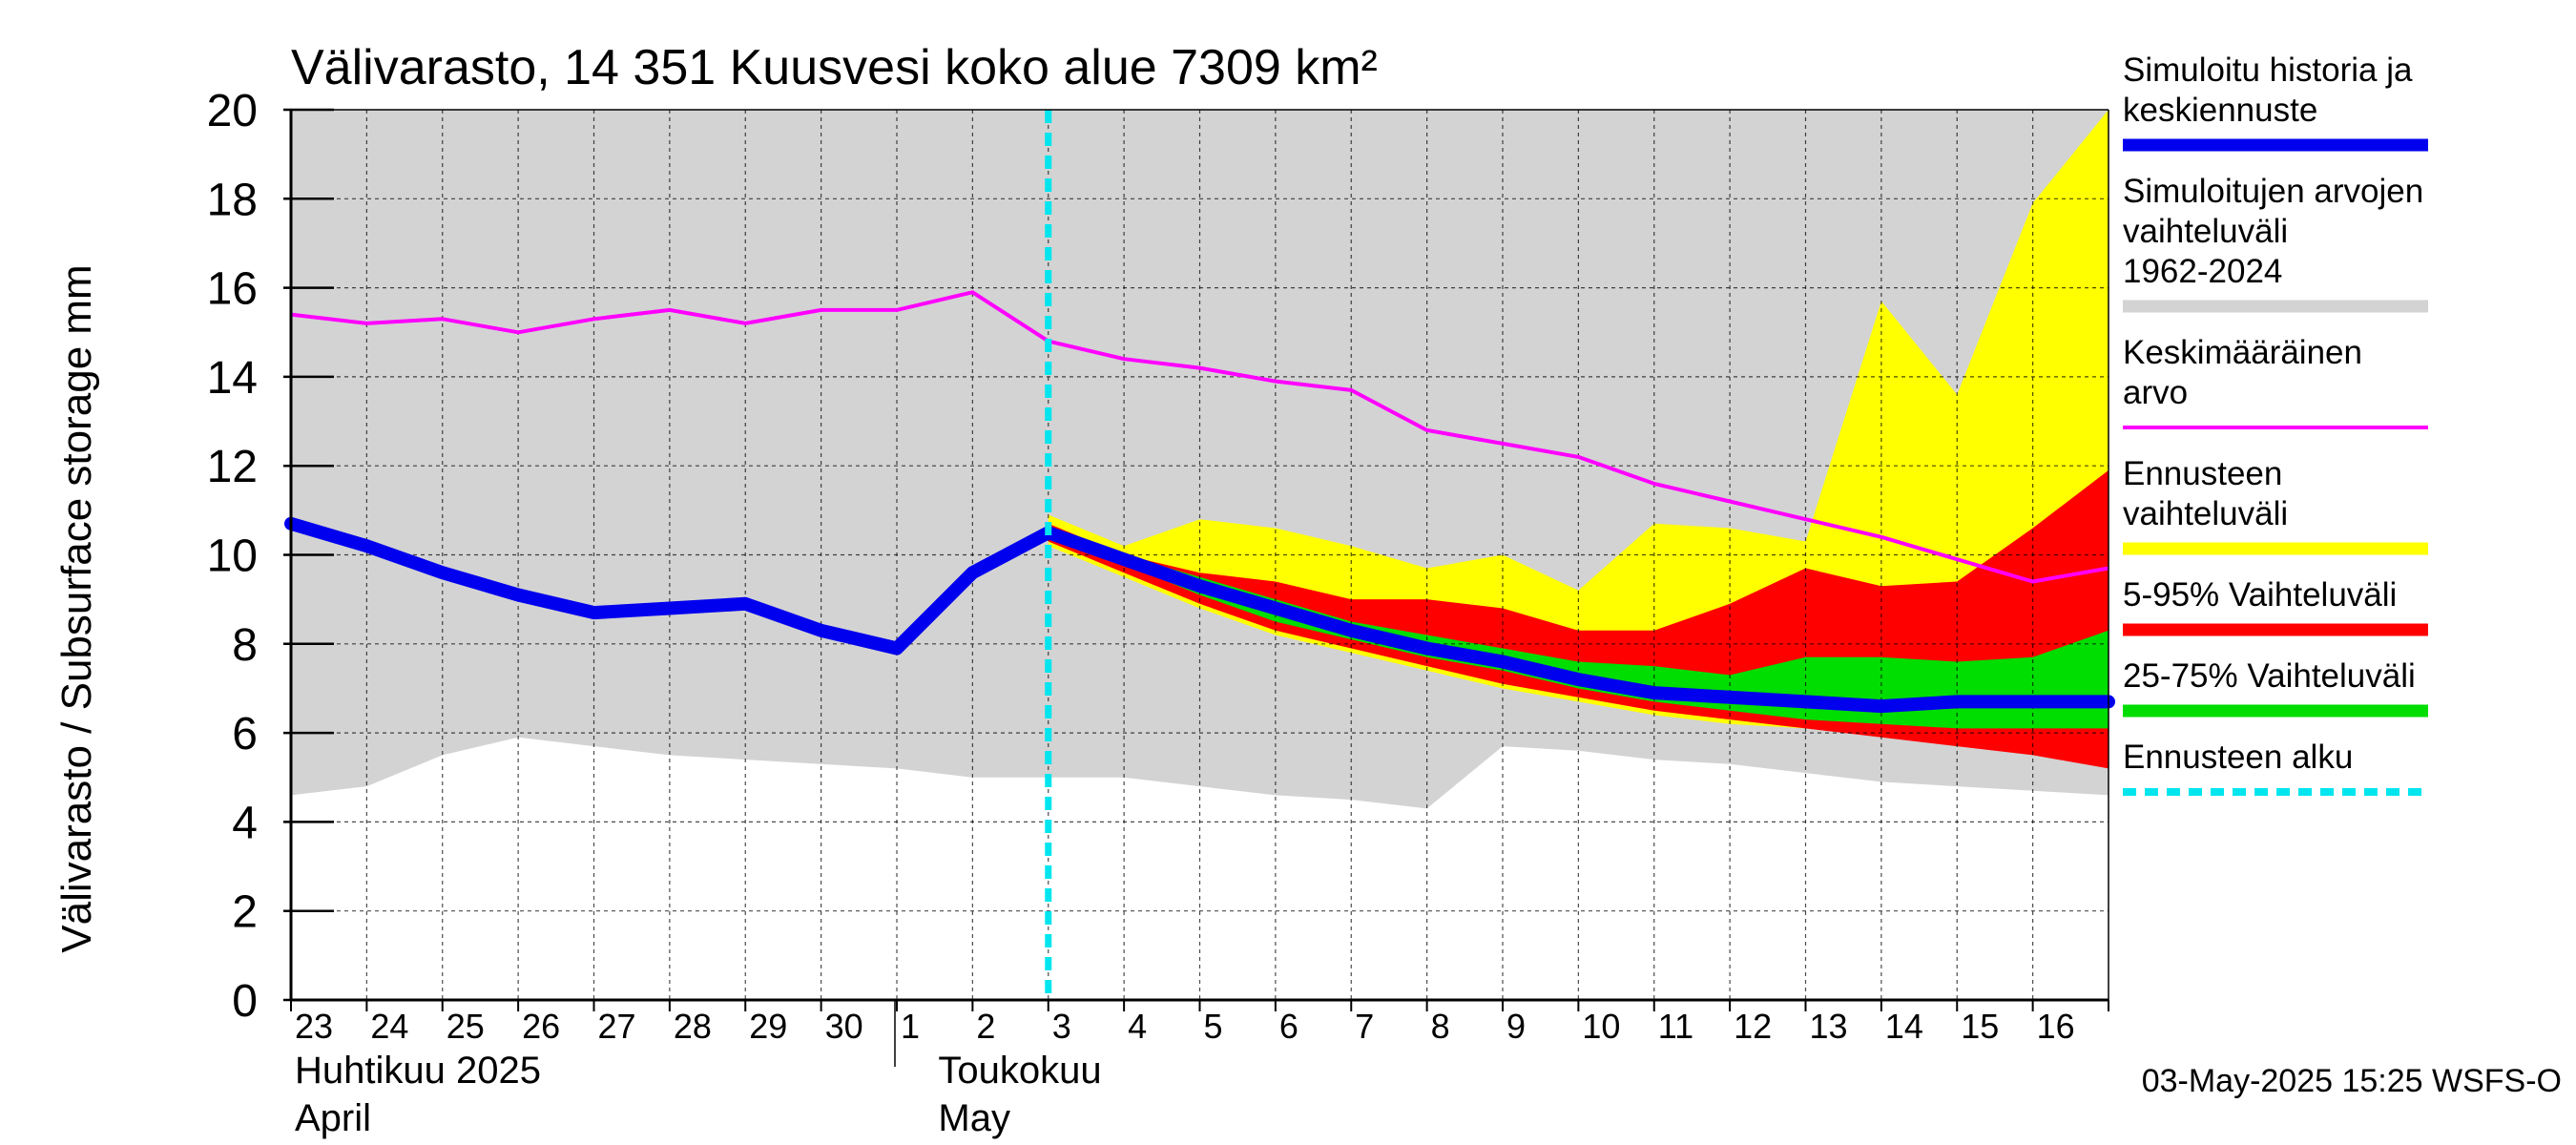 The height and width of the screenshot is (1145, 2576). I want to click on x-tick-label: 9, so click(1516, 1026).